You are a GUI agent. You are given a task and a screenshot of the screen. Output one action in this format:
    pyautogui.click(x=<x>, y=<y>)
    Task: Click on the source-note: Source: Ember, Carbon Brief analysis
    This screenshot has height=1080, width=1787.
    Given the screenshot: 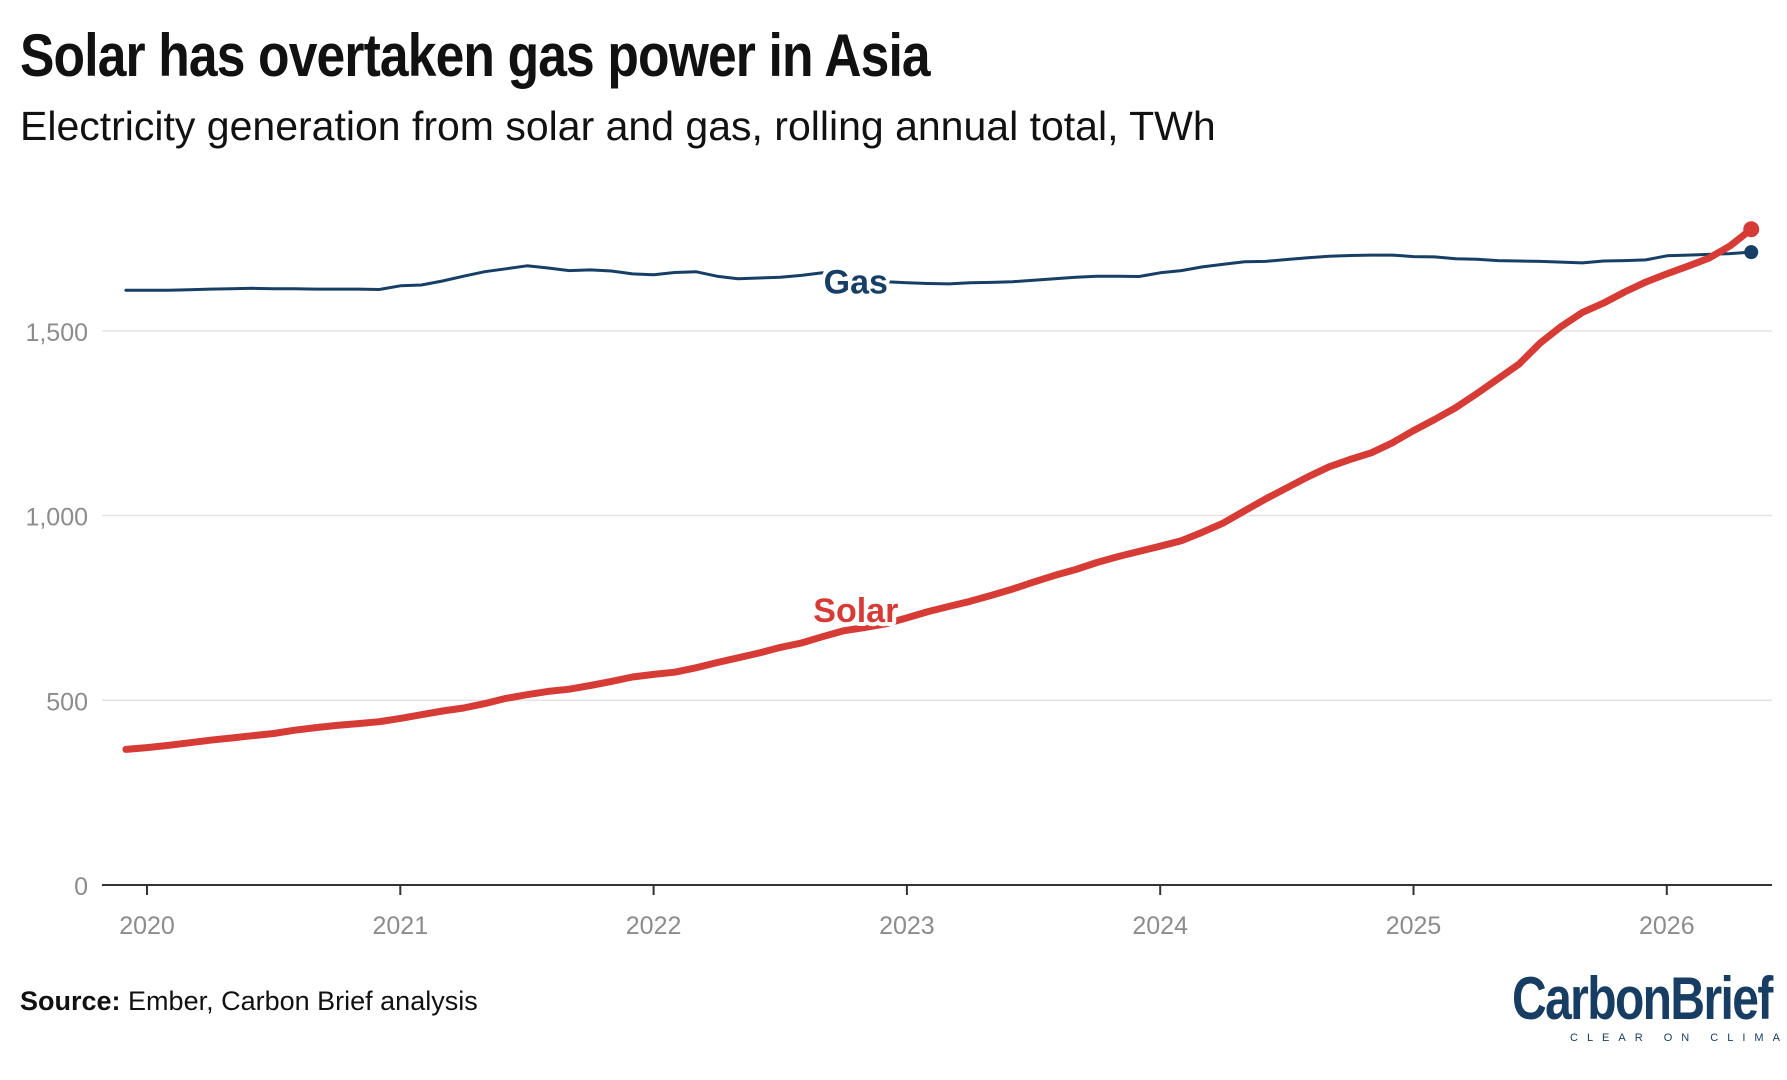 What is the action you would take?
    pyautogui.click(x=249, y=1001)
    